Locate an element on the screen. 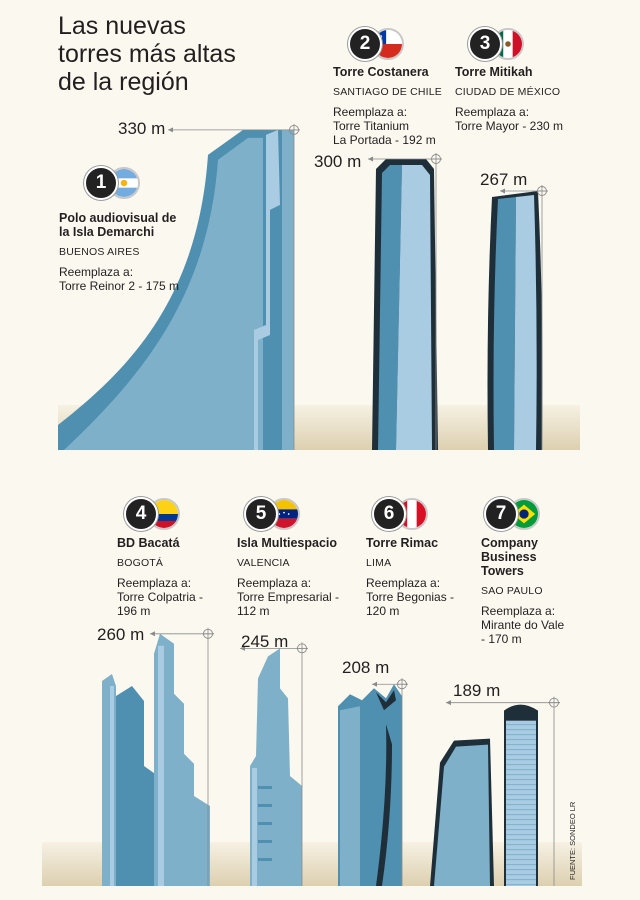 The height and width of the screenshot is (900, 640). replaces-value: Mirante do Vale is located at coordinates (523, 625).